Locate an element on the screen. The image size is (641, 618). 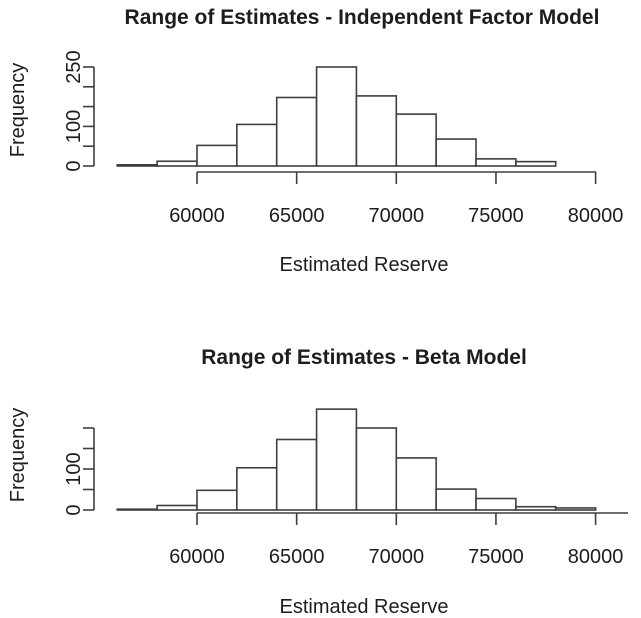
chart-title: Range of Estimates - Beta Model is located at coordinates (364, 357).